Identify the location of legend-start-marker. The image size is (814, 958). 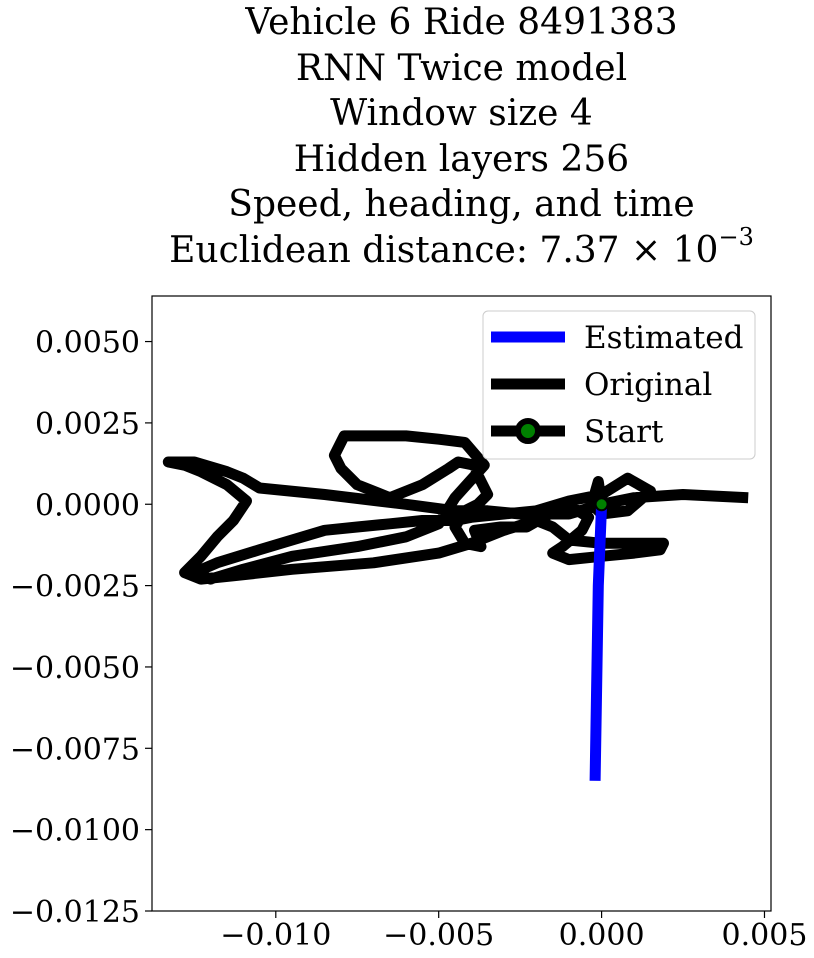
(528, 431).